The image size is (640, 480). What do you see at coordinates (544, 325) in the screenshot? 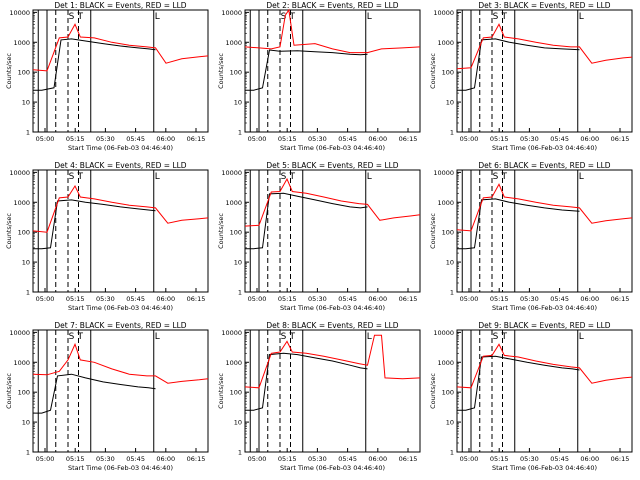
I see `panel-title: Det 9: BLACK = Events, RED = LLD` at bounding box center [544, 325].